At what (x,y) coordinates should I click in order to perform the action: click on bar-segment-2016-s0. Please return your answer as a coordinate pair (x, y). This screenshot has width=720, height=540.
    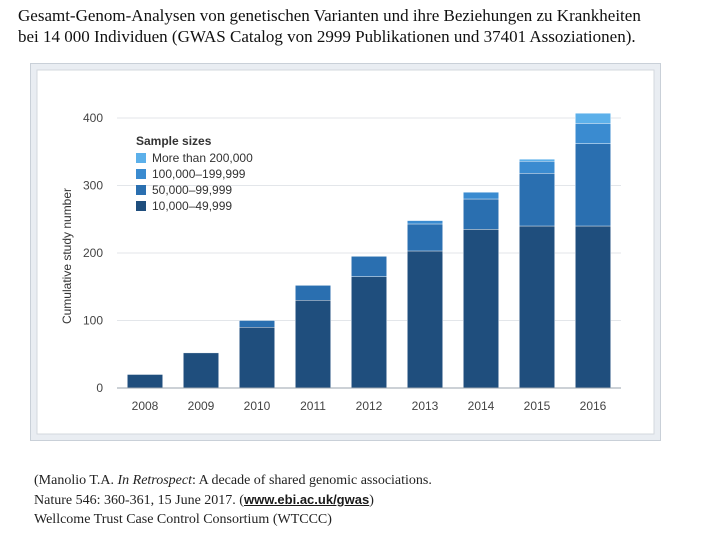
    Looking at the image, I should click on (593, 307).